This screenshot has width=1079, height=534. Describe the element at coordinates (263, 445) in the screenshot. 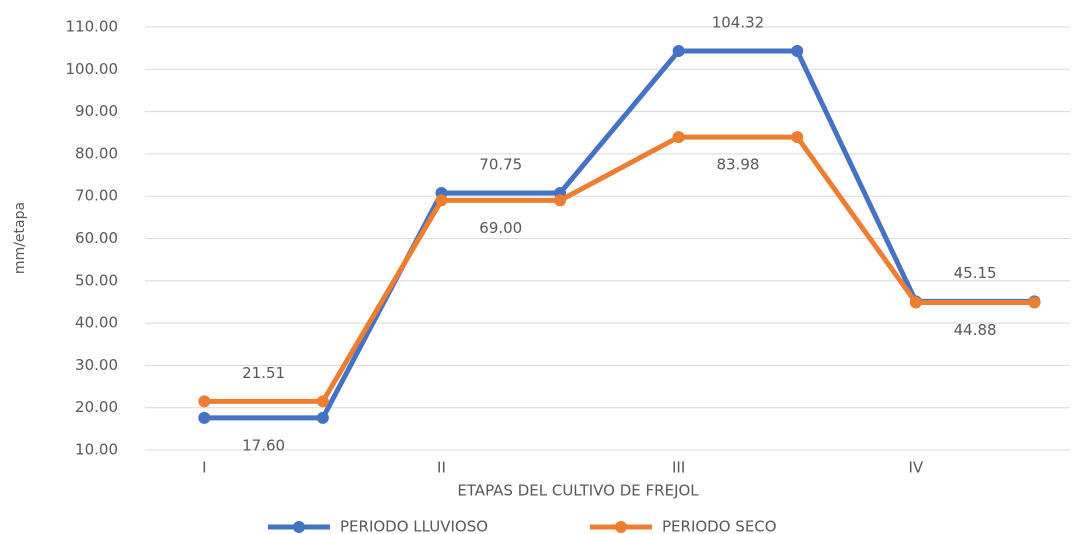

I see `data-label: 17.60` at that location.